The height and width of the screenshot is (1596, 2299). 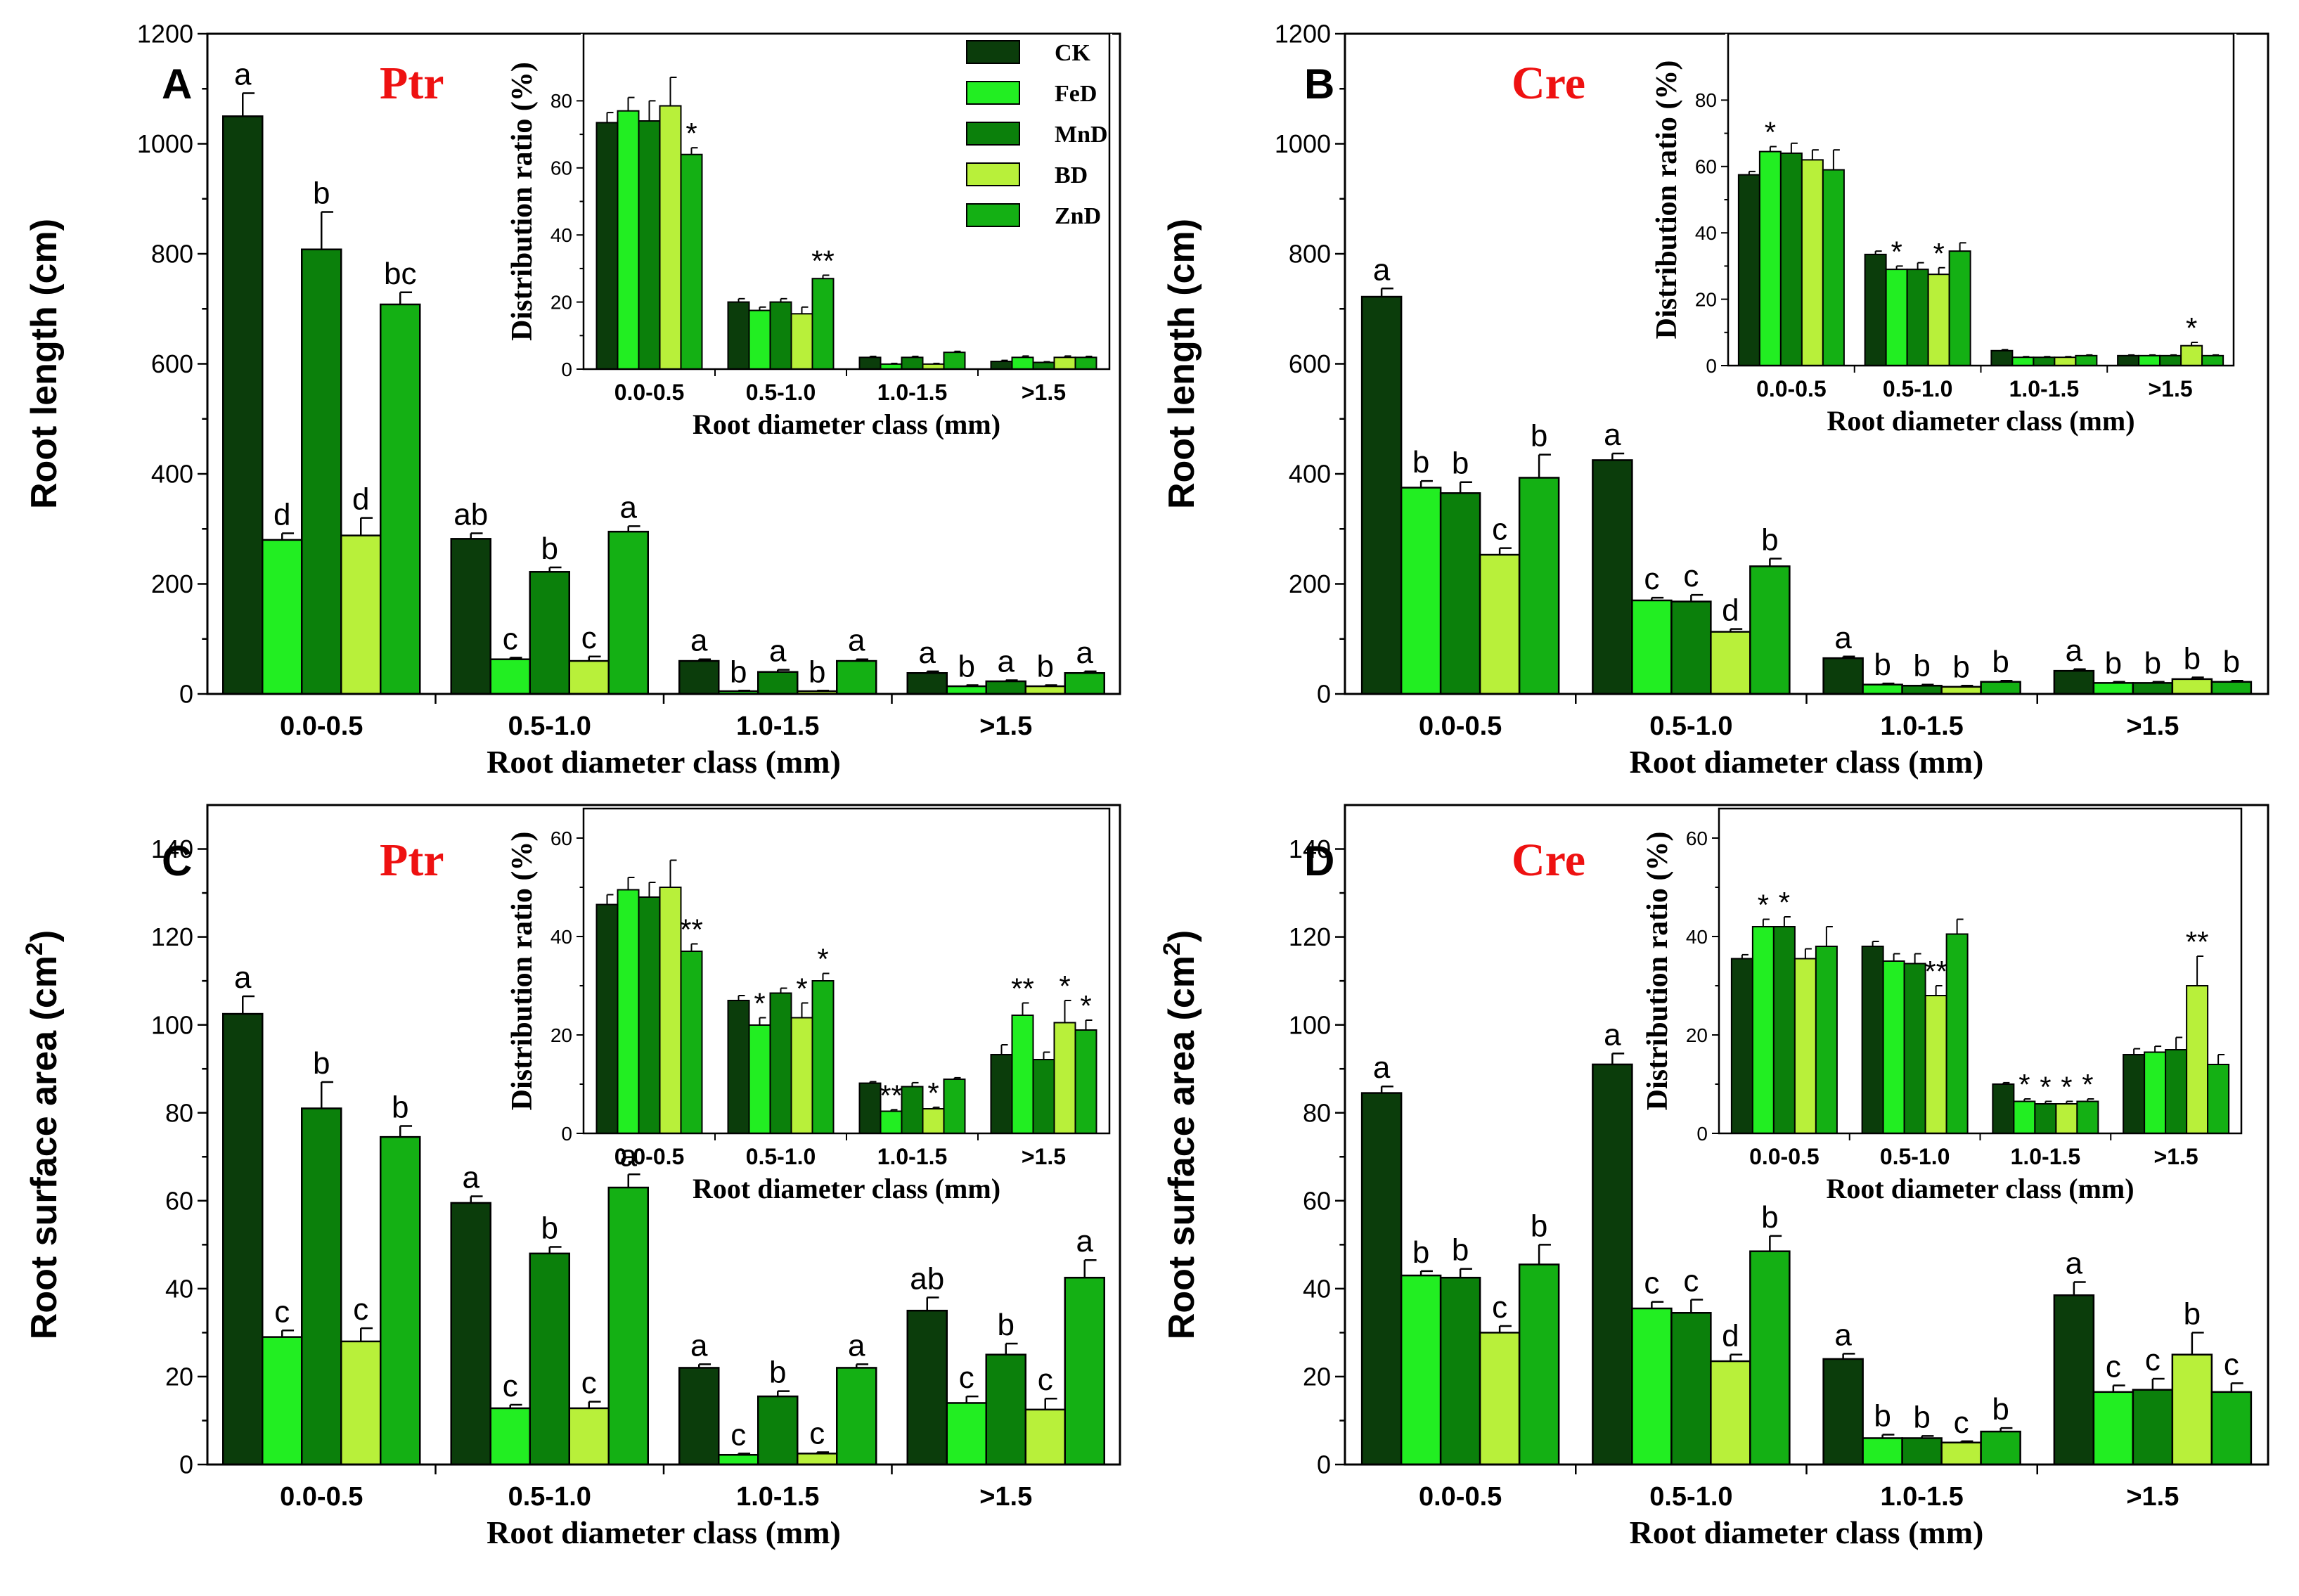 I want to click on legend-swatch-FeD, so click(x=993, y=93).